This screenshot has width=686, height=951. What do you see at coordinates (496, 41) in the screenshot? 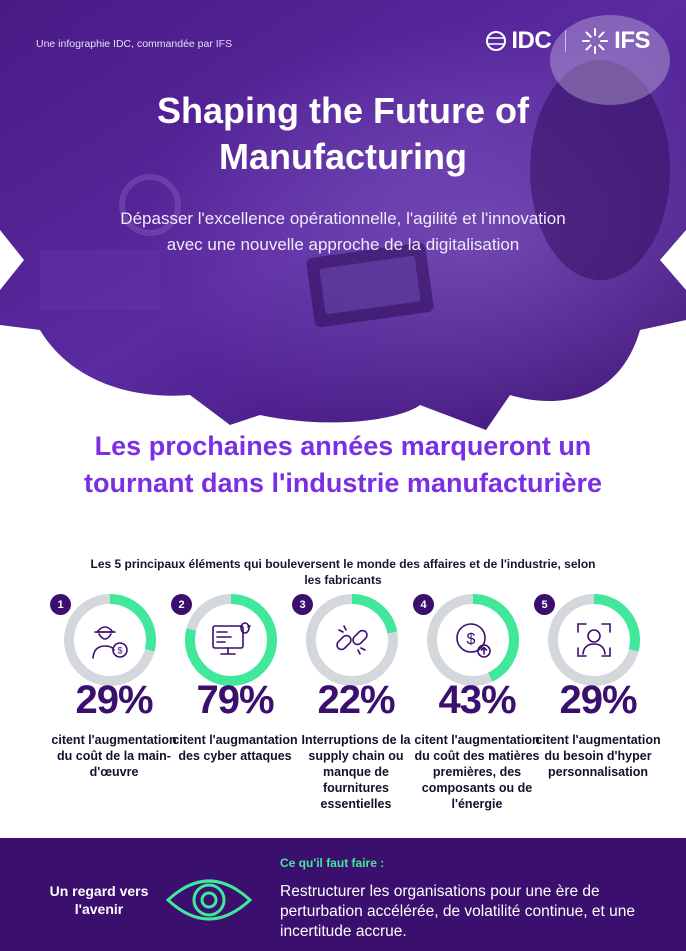
I see `idc-globe-icon` at bounding box center [496, 41].